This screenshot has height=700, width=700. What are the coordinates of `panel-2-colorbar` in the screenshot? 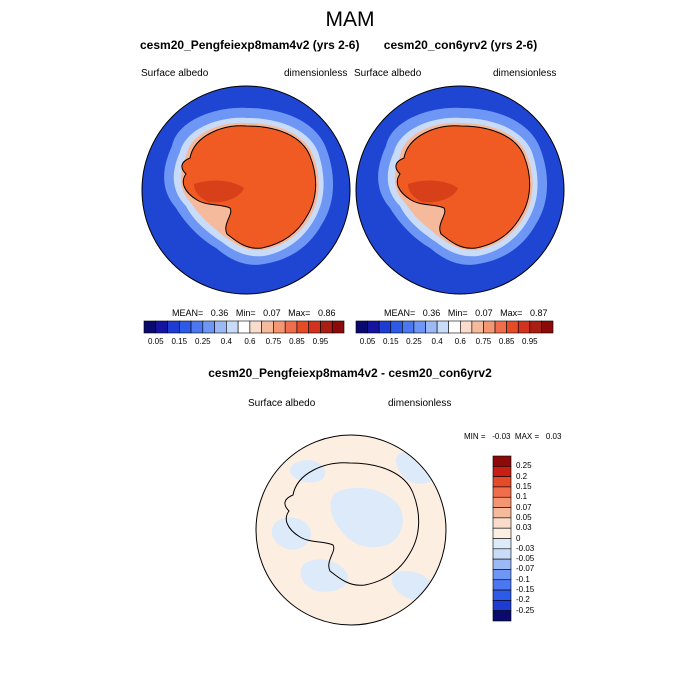 It's located at (454, 327).